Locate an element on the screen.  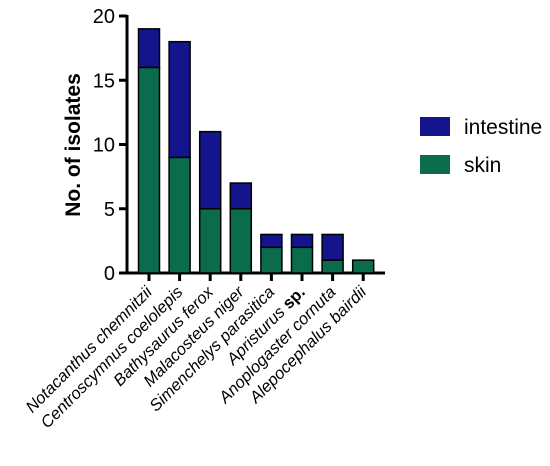
y-tick-label: 5 is located at coordinates (109, 210).